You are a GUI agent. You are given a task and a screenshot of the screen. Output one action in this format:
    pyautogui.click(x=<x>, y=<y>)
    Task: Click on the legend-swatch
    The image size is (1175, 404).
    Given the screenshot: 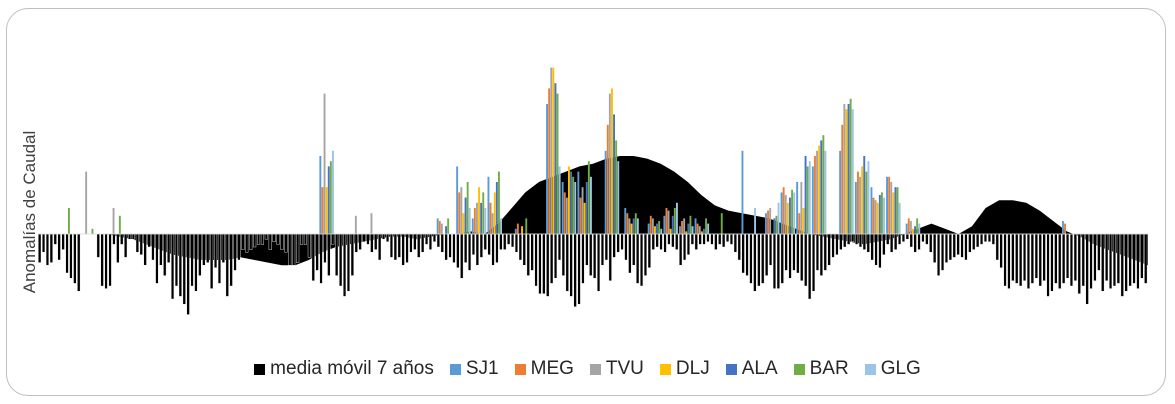 What is the action you would take?
    pyautogui.click(x=731, y=369)
    